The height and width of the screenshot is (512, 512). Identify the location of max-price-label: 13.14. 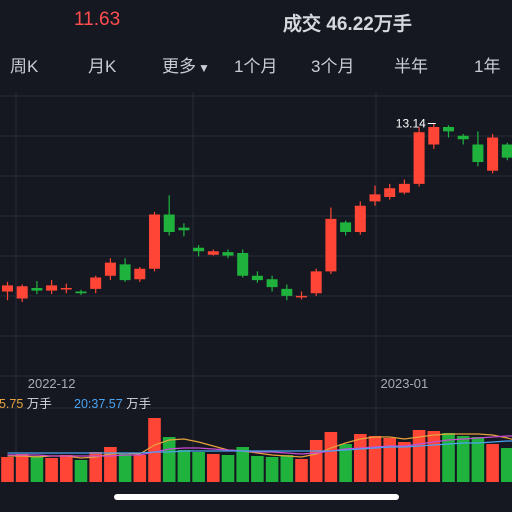
(416, 124).